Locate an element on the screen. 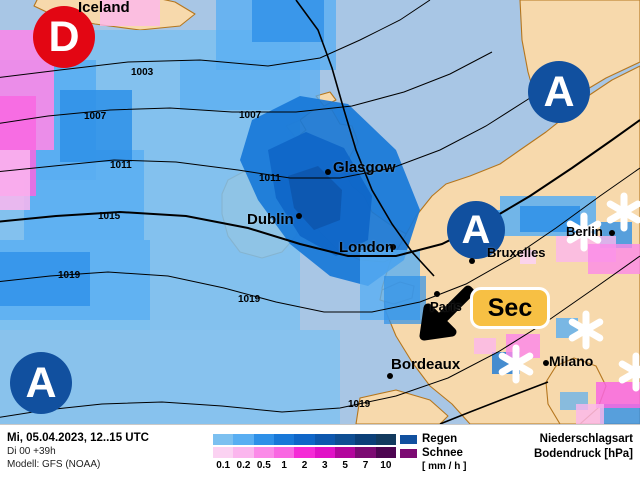  precipitation-scales: 0.1 0.2 0.5 1 2 3 5 7 10 is located at coordinates (304, 453).